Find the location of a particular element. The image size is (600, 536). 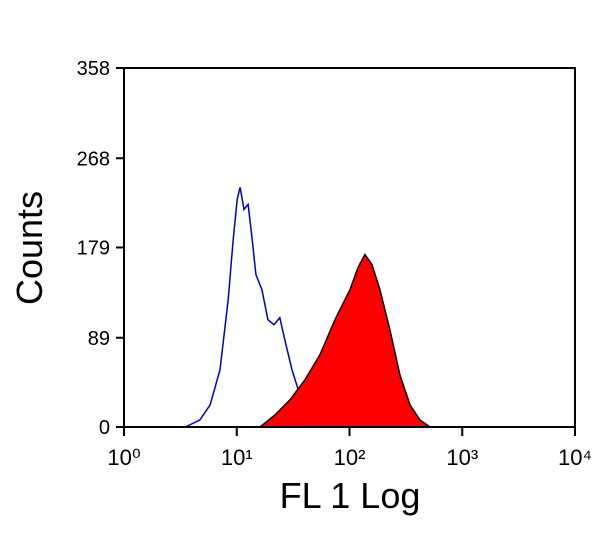

histogram-area is located at coordinates (345, 340).